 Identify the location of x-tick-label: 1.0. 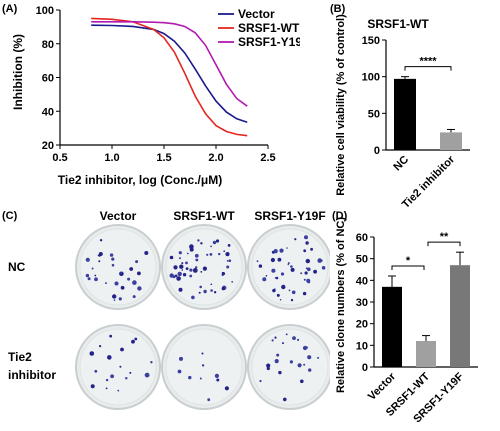
(111, 158).